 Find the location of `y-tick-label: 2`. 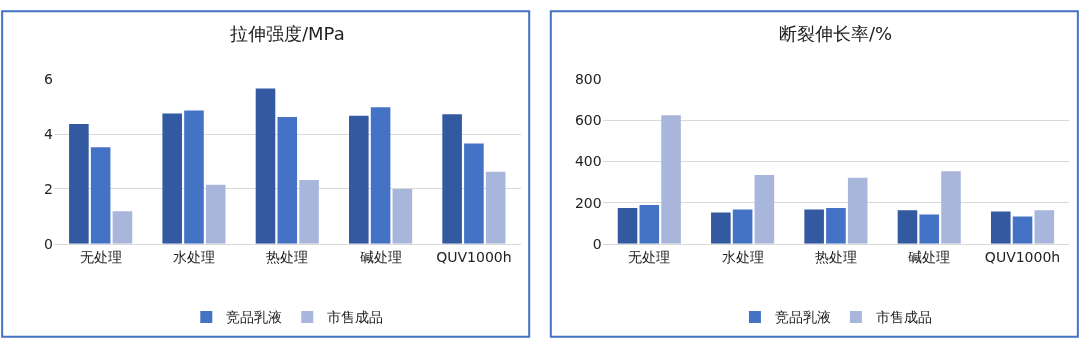

y-tick-label: 2 is located at coordinates (48, 188).